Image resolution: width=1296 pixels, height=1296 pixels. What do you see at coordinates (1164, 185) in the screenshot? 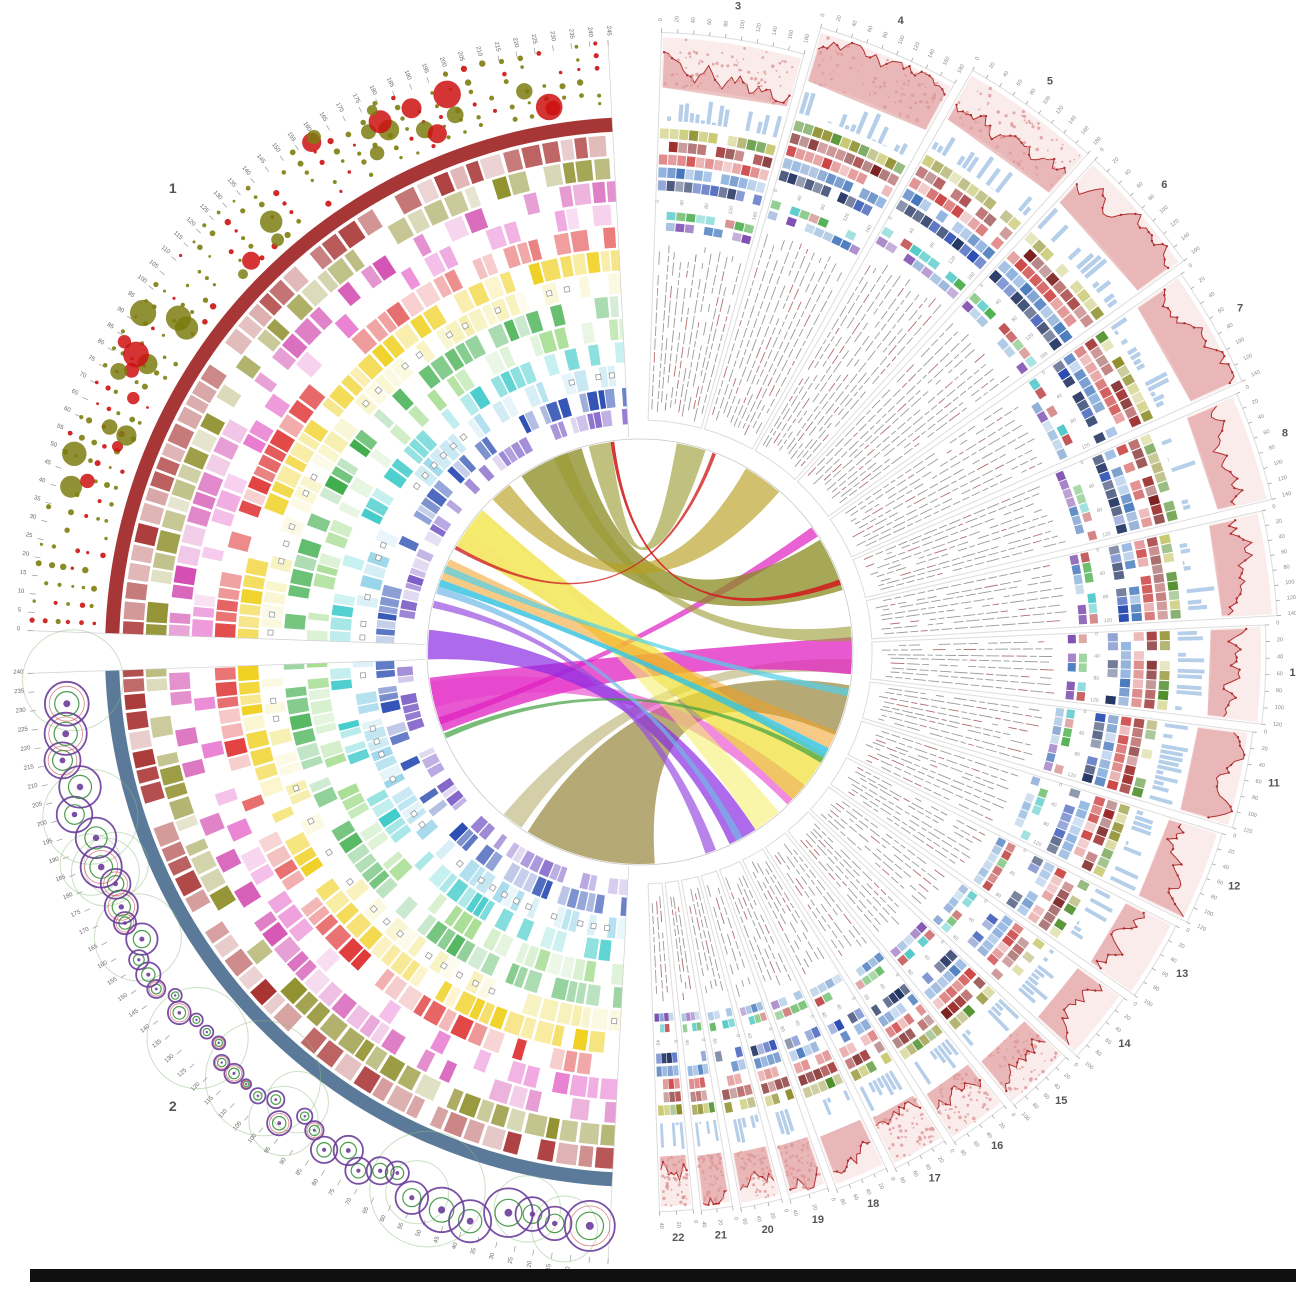
I see `chromosome-label: 6` at bounding box center [1164, 185].